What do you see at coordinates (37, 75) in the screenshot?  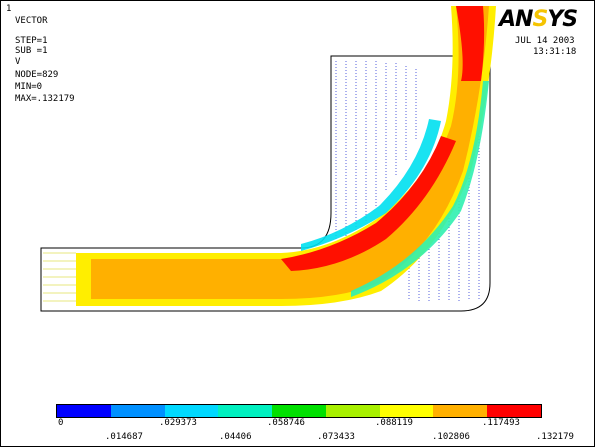 I see `node-label: NODE=829` at bounding box center [37, 75].